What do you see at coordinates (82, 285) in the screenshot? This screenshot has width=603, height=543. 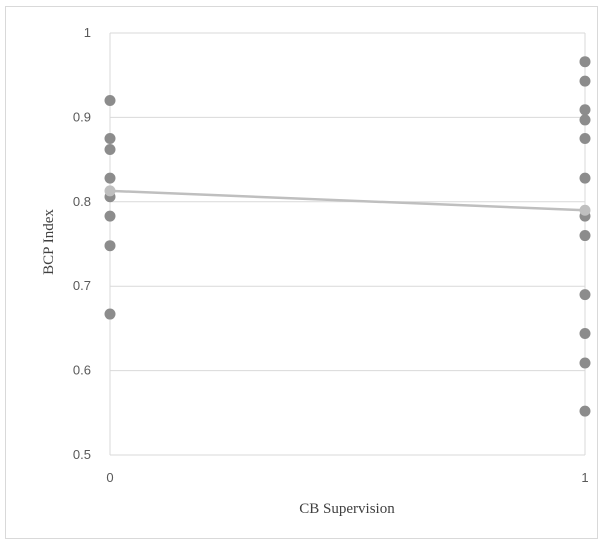 I see `y-tick-label: 0.7` at bounding box center [82, 285].